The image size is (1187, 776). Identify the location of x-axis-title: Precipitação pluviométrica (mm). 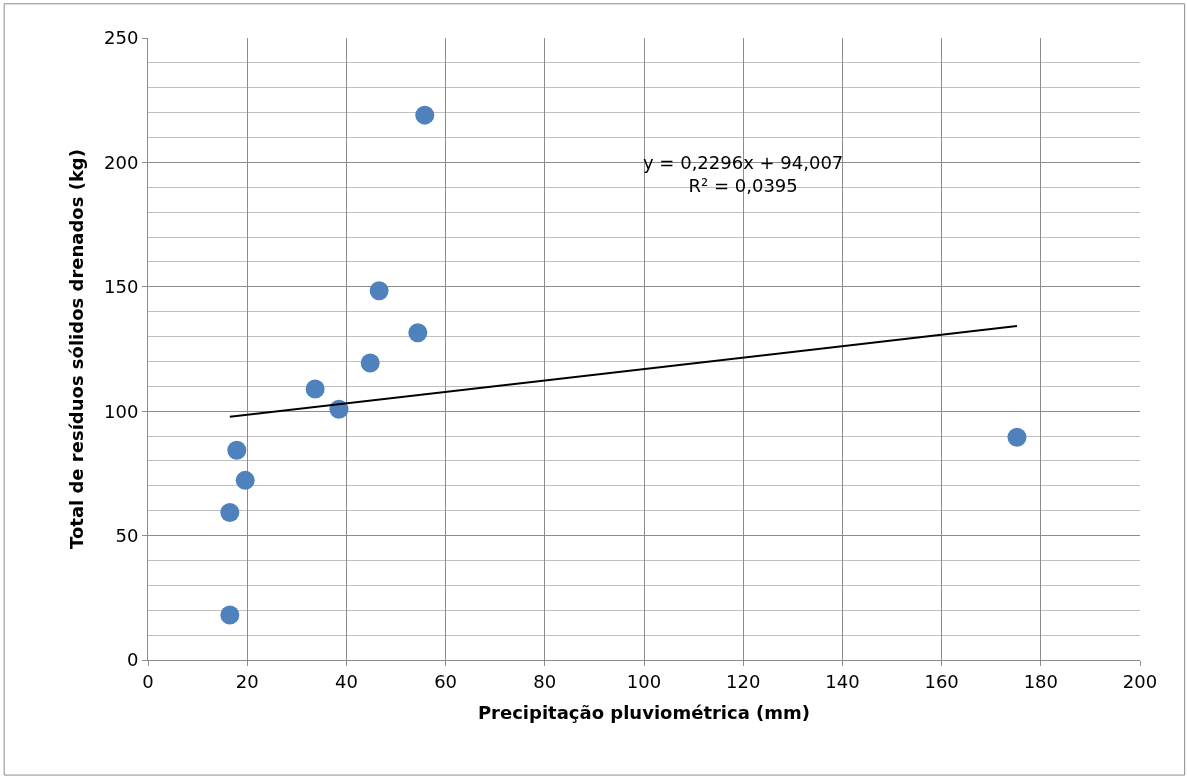
(644, 712).